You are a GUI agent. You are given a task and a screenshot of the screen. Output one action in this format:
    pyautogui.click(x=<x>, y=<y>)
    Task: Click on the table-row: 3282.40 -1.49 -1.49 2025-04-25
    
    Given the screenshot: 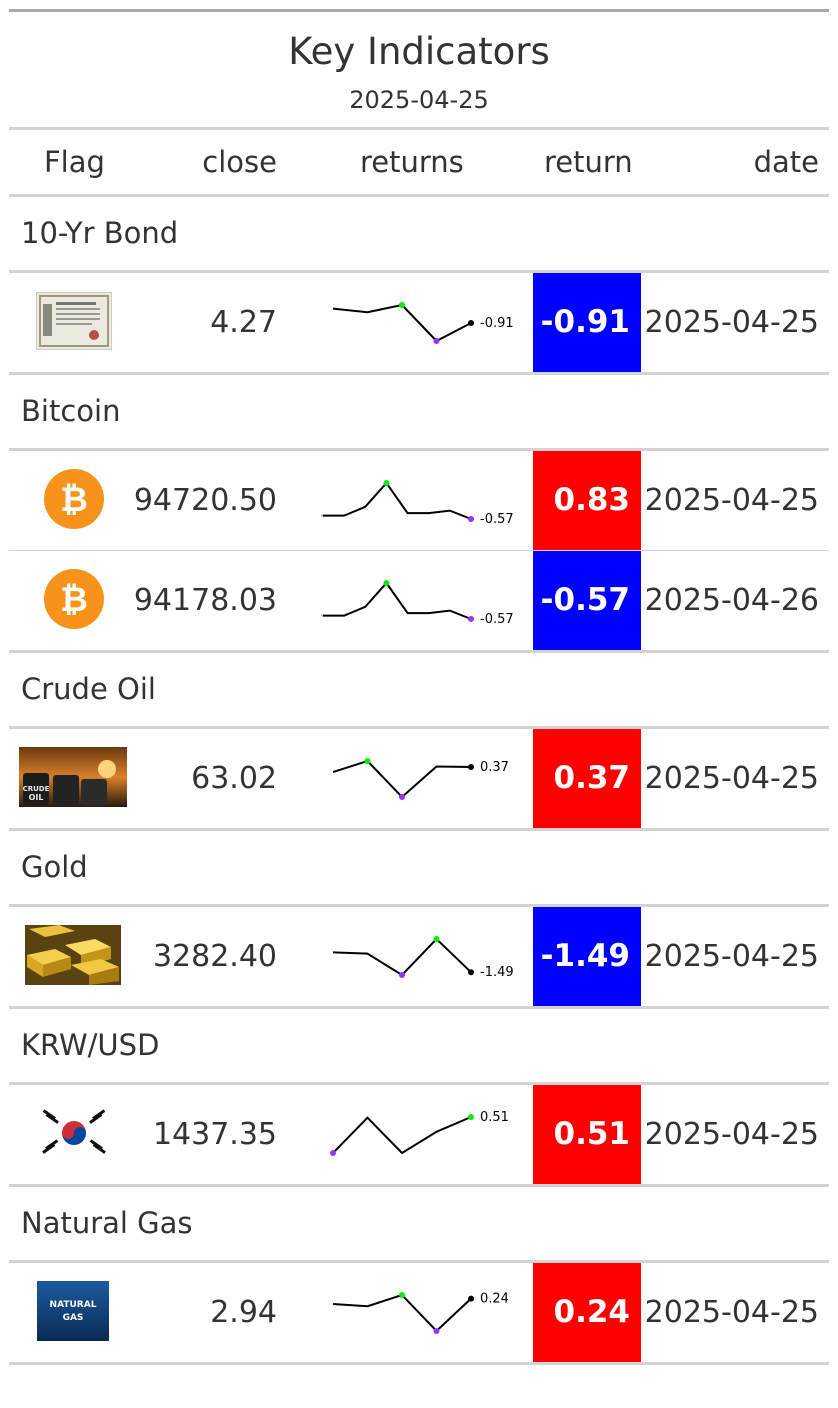 What is the action you would take?
    pyautogui.click(x=419, y=956)
    